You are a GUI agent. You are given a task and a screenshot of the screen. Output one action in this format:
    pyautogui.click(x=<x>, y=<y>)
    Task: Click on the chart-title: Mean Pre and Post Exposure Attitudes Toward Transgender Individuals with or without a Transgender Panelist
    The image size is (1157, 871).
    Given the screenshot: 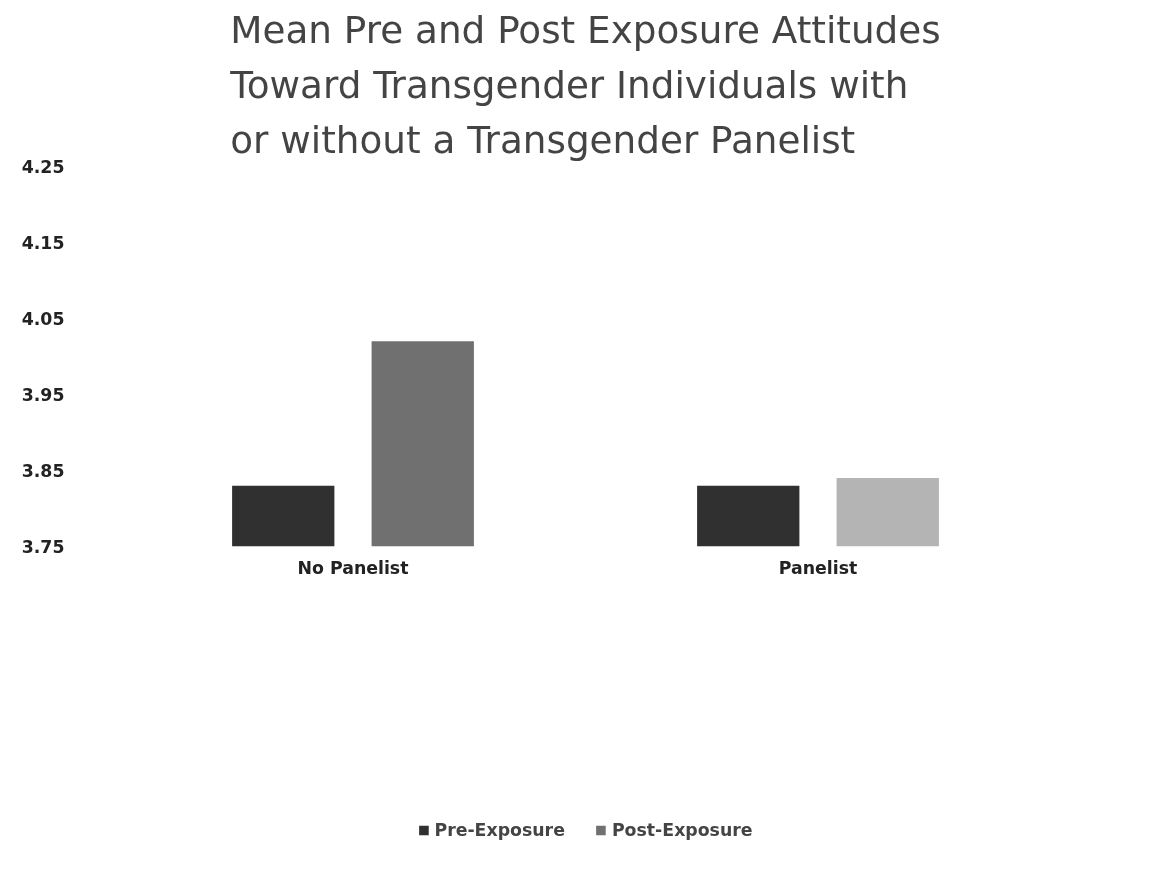 What is the action you would take?
    pyautogui.click(x=585, y=84)
    